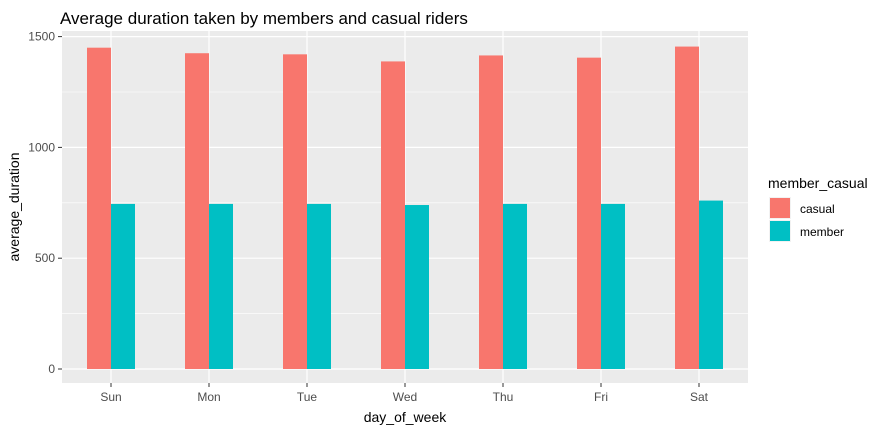 This screenshot has height=435, width=885. What do you see at coordinates (405, 397) in the screenshot?
I see `x-tick-label: Wed` at bounding box center [405, 397].